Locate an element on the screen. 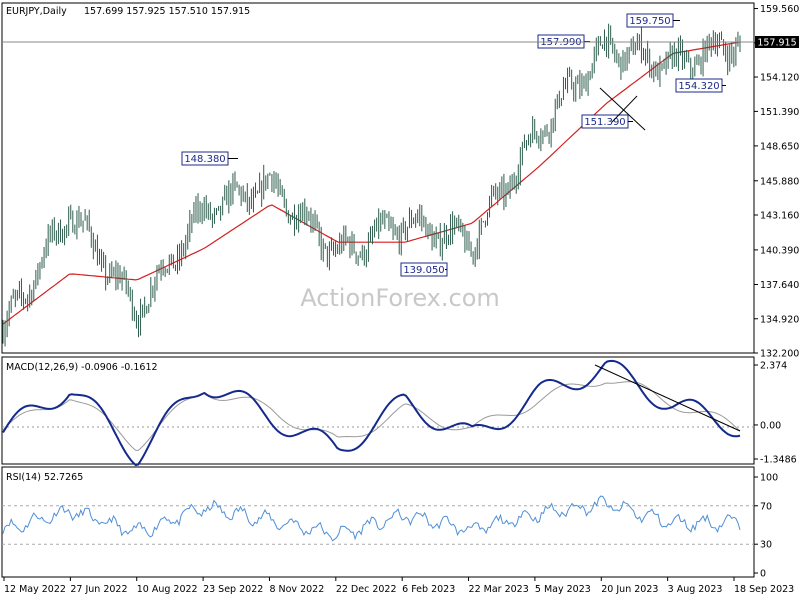  price-scale-label: 159.560 is located at coordinates (779, 9).